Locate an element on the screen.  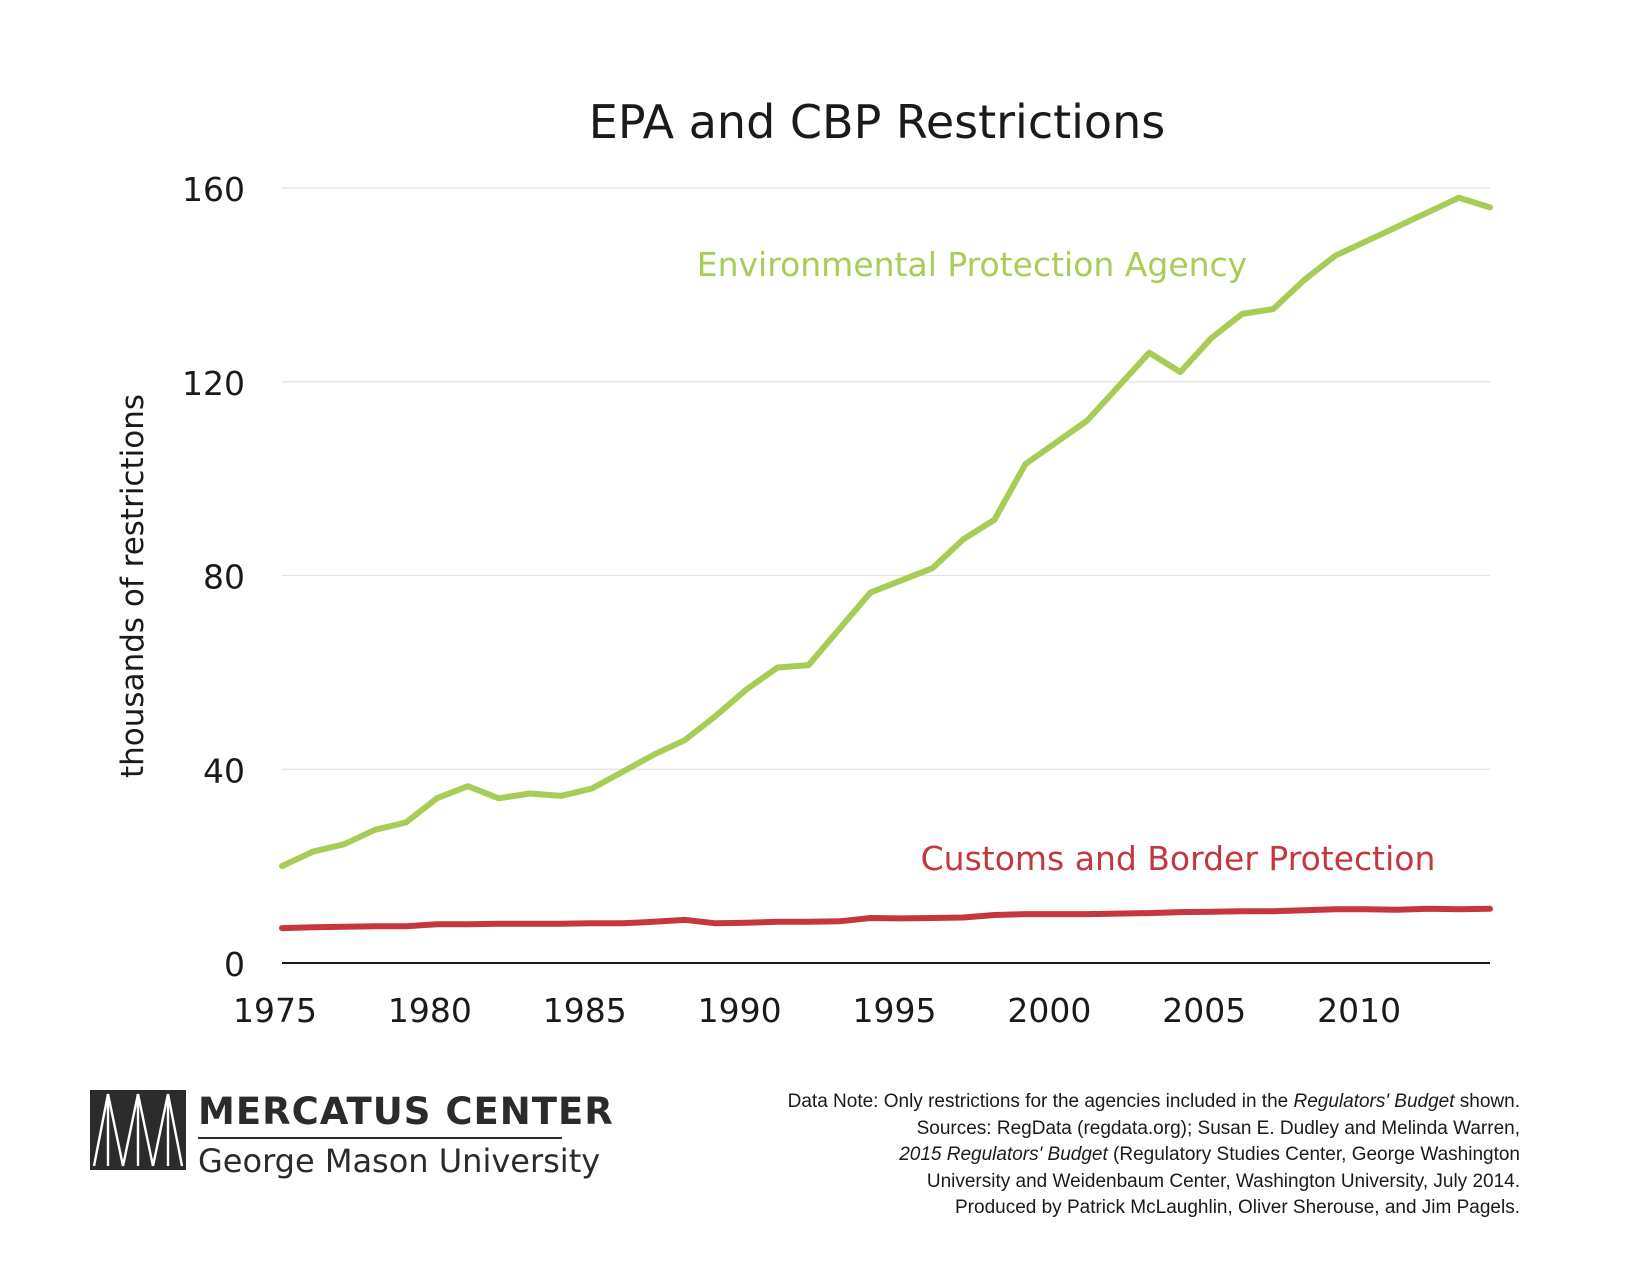
x-tick-label: 1985 is located at coordinates (585, 1010).